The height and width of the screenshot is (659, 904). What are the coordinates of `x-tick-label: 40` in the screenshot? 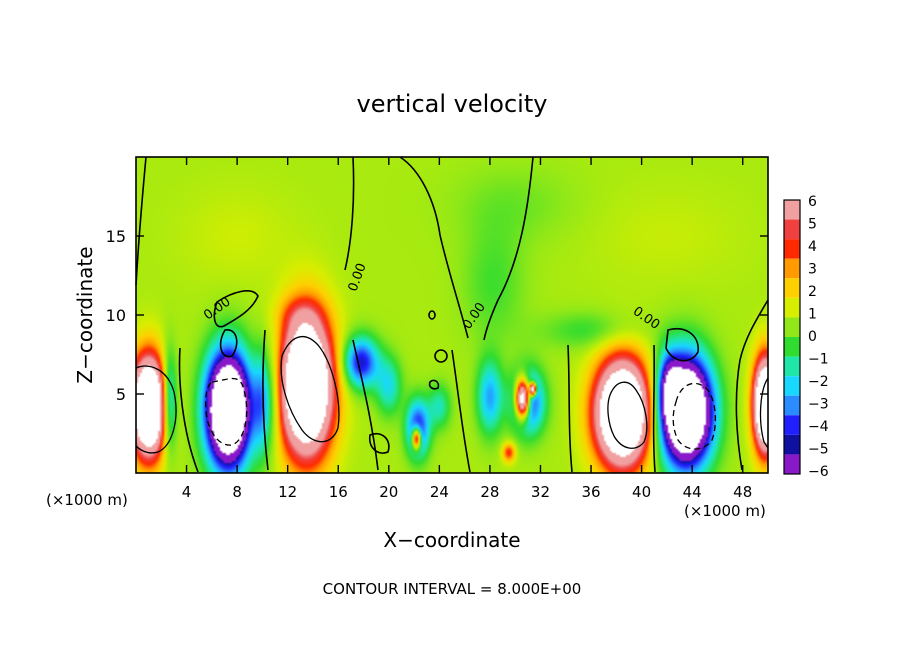 It's located at (641, 492).